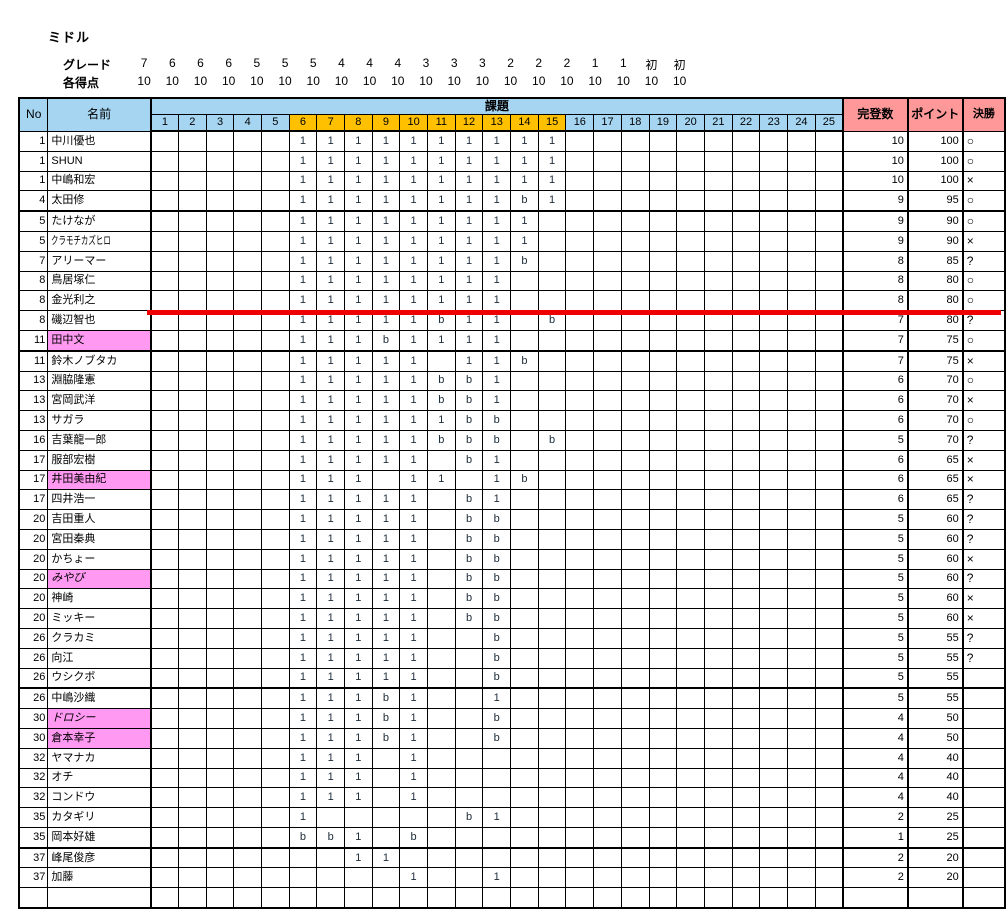  What do you see at coordinates (512, 460) in the screenshot?
I see `table-row: 17 服部宏樹 1 1 1 1 1 b 1 6 65 ×` at bounding box center [512, 460].